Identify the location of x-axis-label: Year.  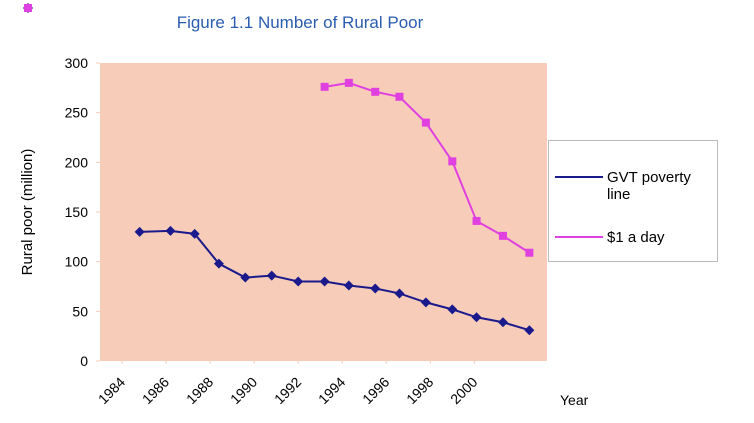
(574, 400).